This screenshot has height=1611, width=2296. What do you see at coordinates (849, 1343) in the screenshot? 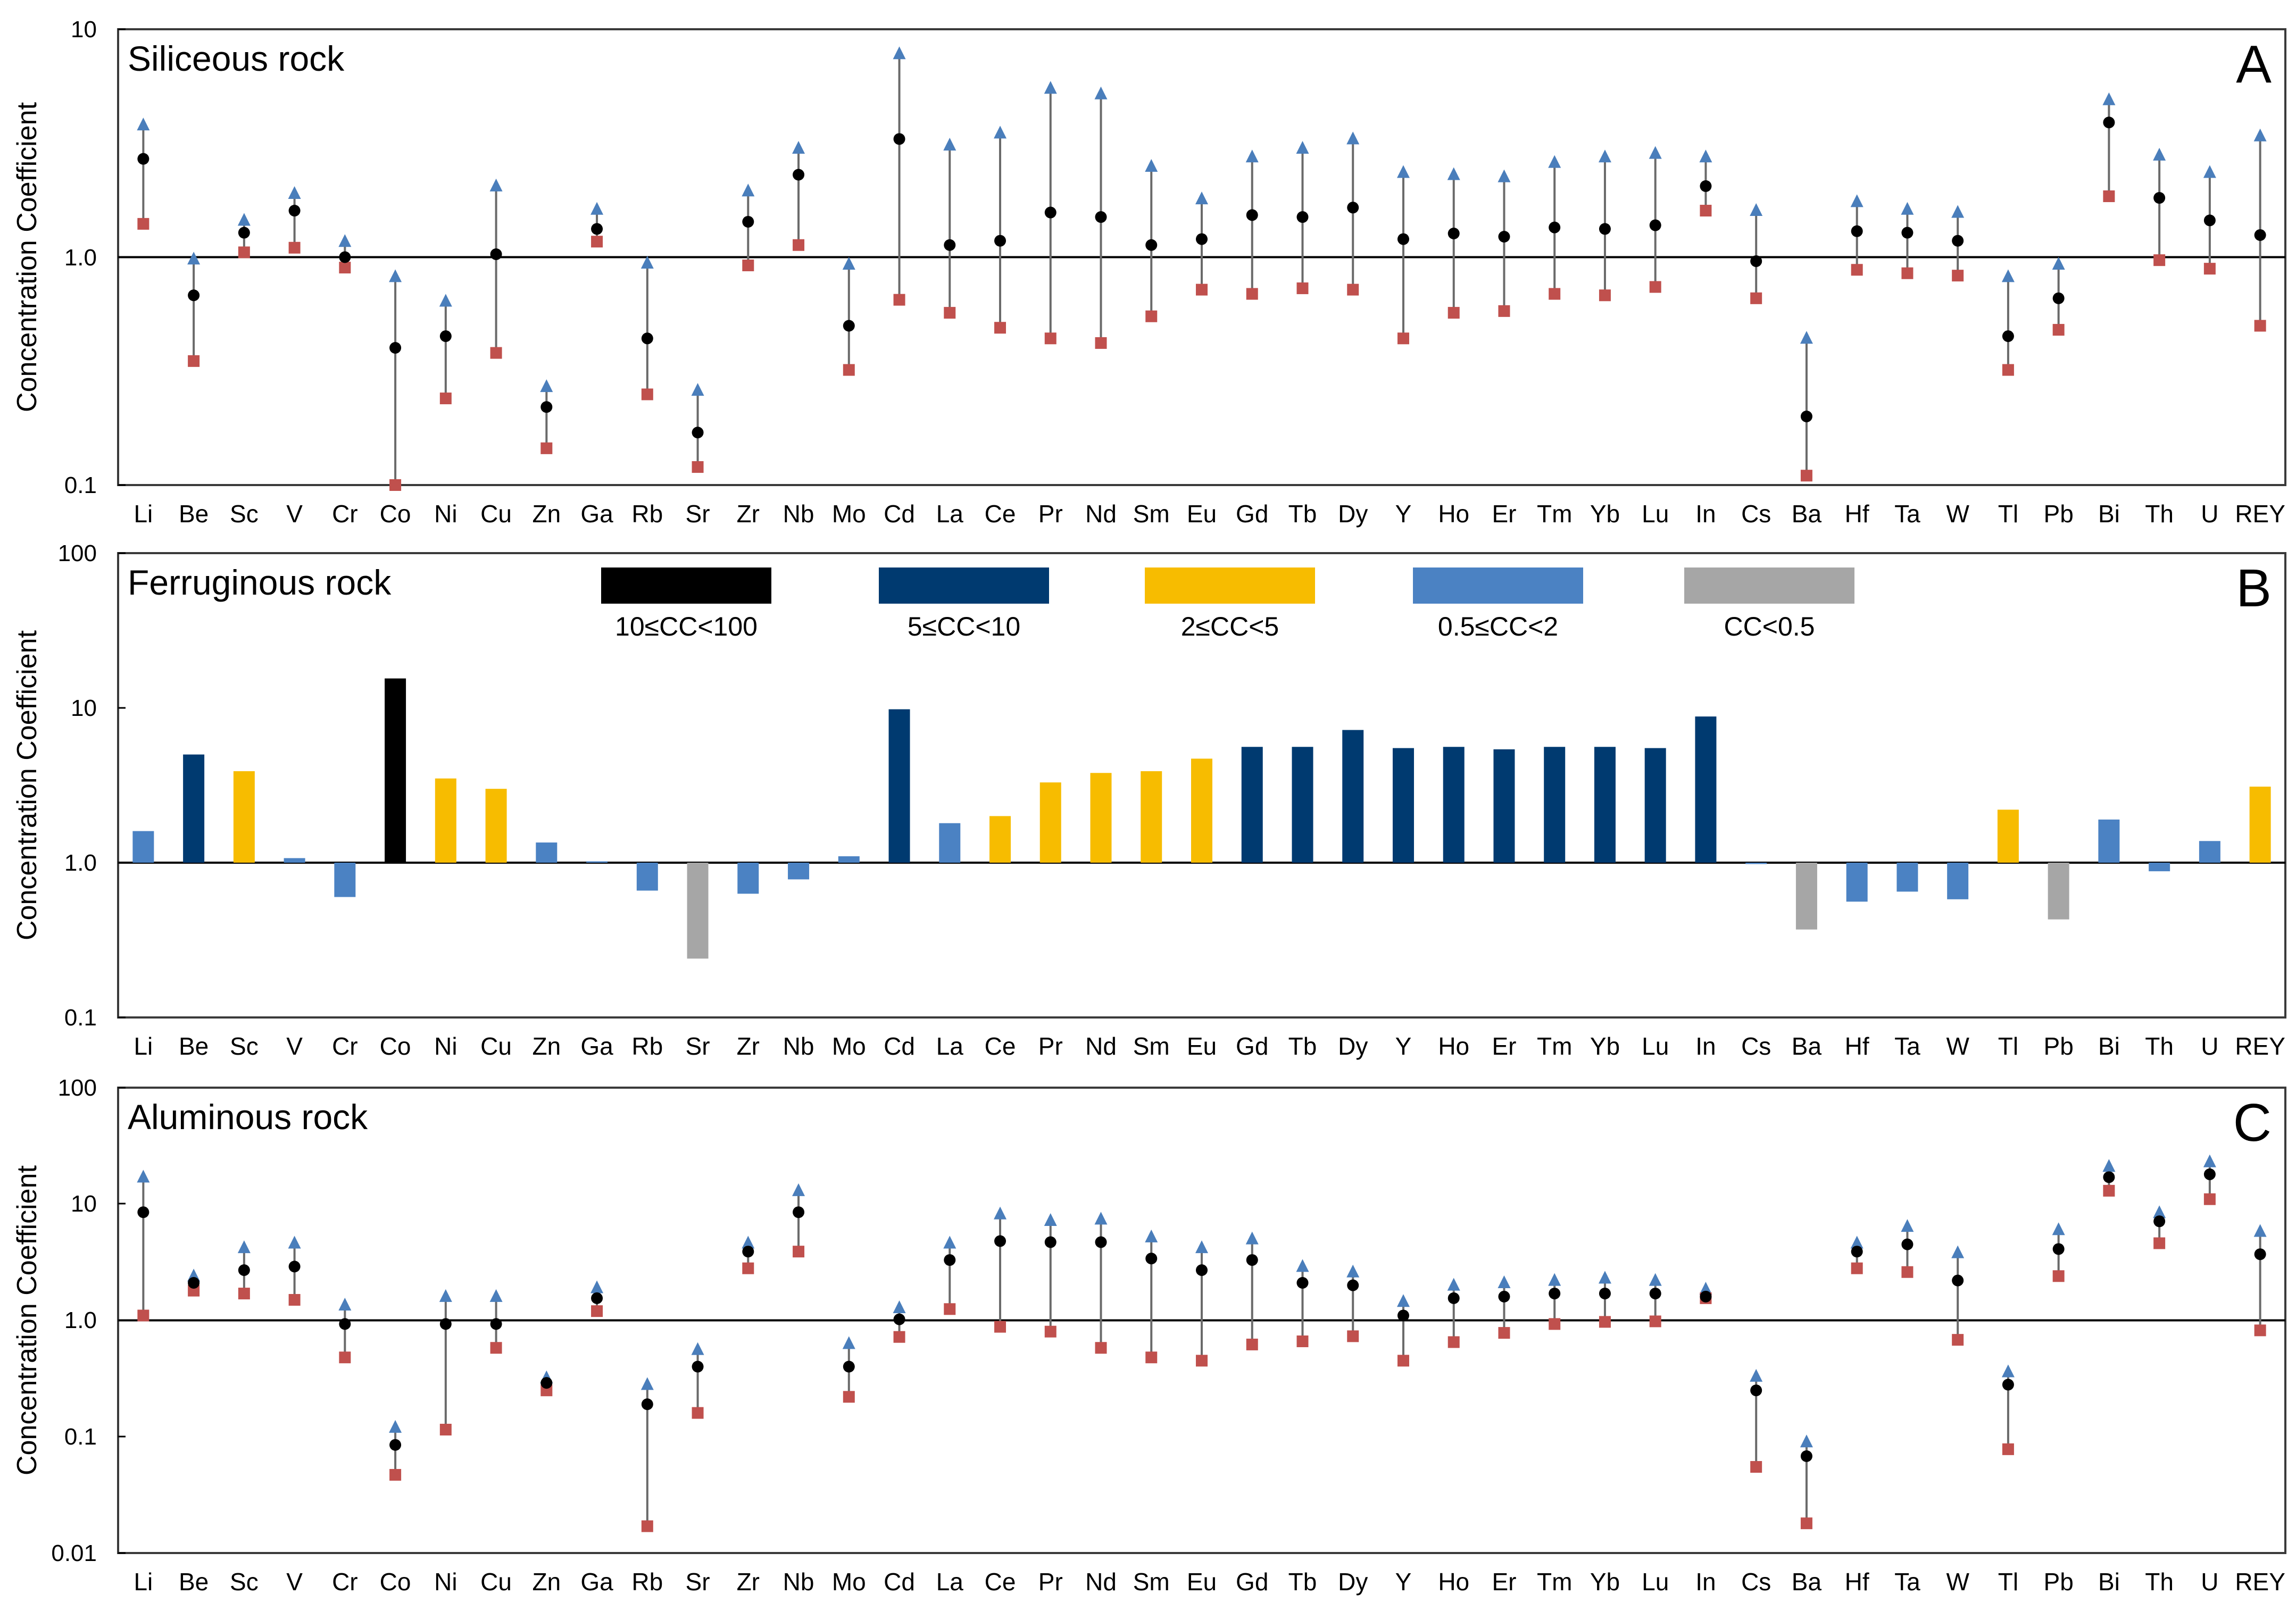
I see `max-marker-Mo` at bounding box center [849, 1343].